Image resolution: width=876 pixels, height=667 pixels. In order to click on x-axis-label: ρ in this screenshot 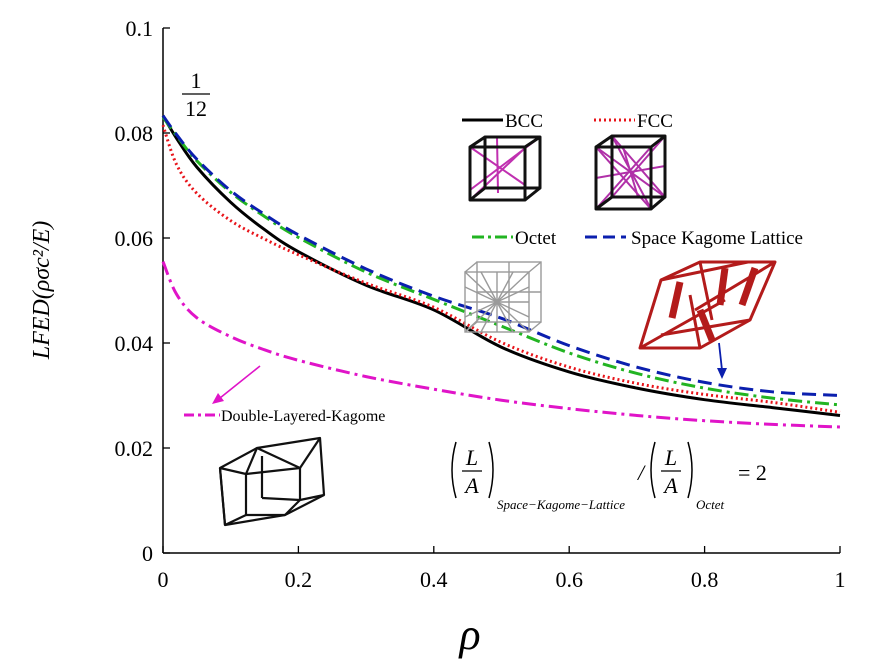, I will do `click(468, 634)`.